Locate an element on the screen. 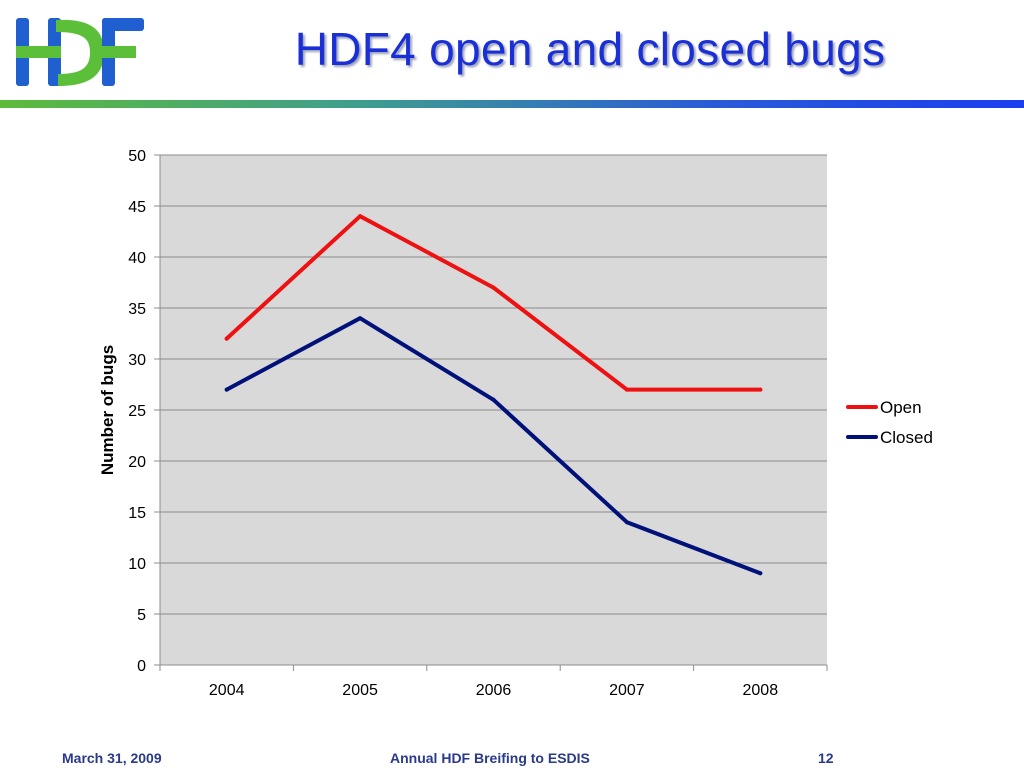 The image size is (1024, 768). logo-f-letter is located at coordinates (123, 52).